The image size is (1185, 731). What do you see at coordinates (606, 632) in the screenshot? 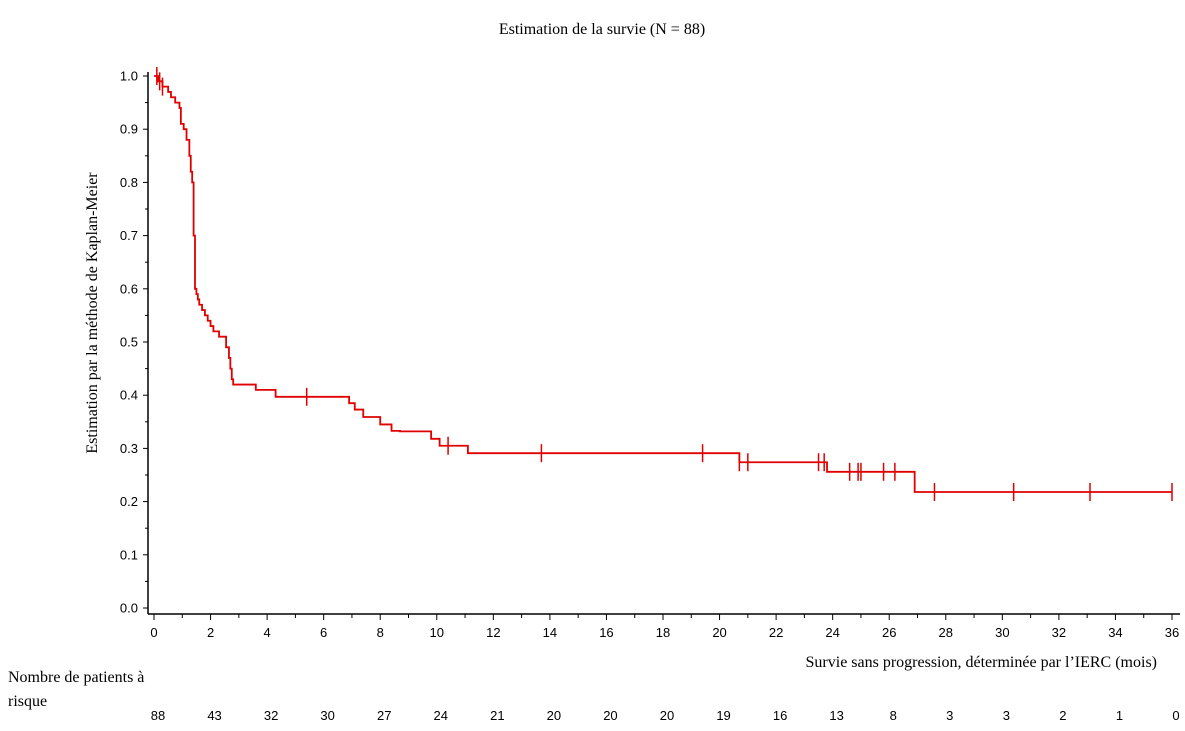
I see `x-tick-label: 16` at bounding box center [606, 632].